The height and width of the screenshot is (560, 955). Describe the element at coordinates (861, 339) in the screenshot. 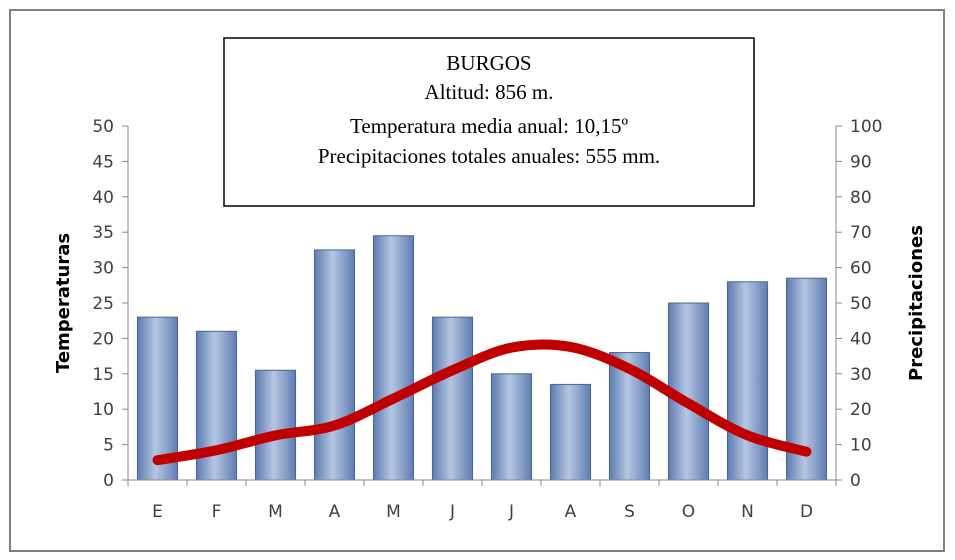

I see `y2-tick-label: 40` at that location.